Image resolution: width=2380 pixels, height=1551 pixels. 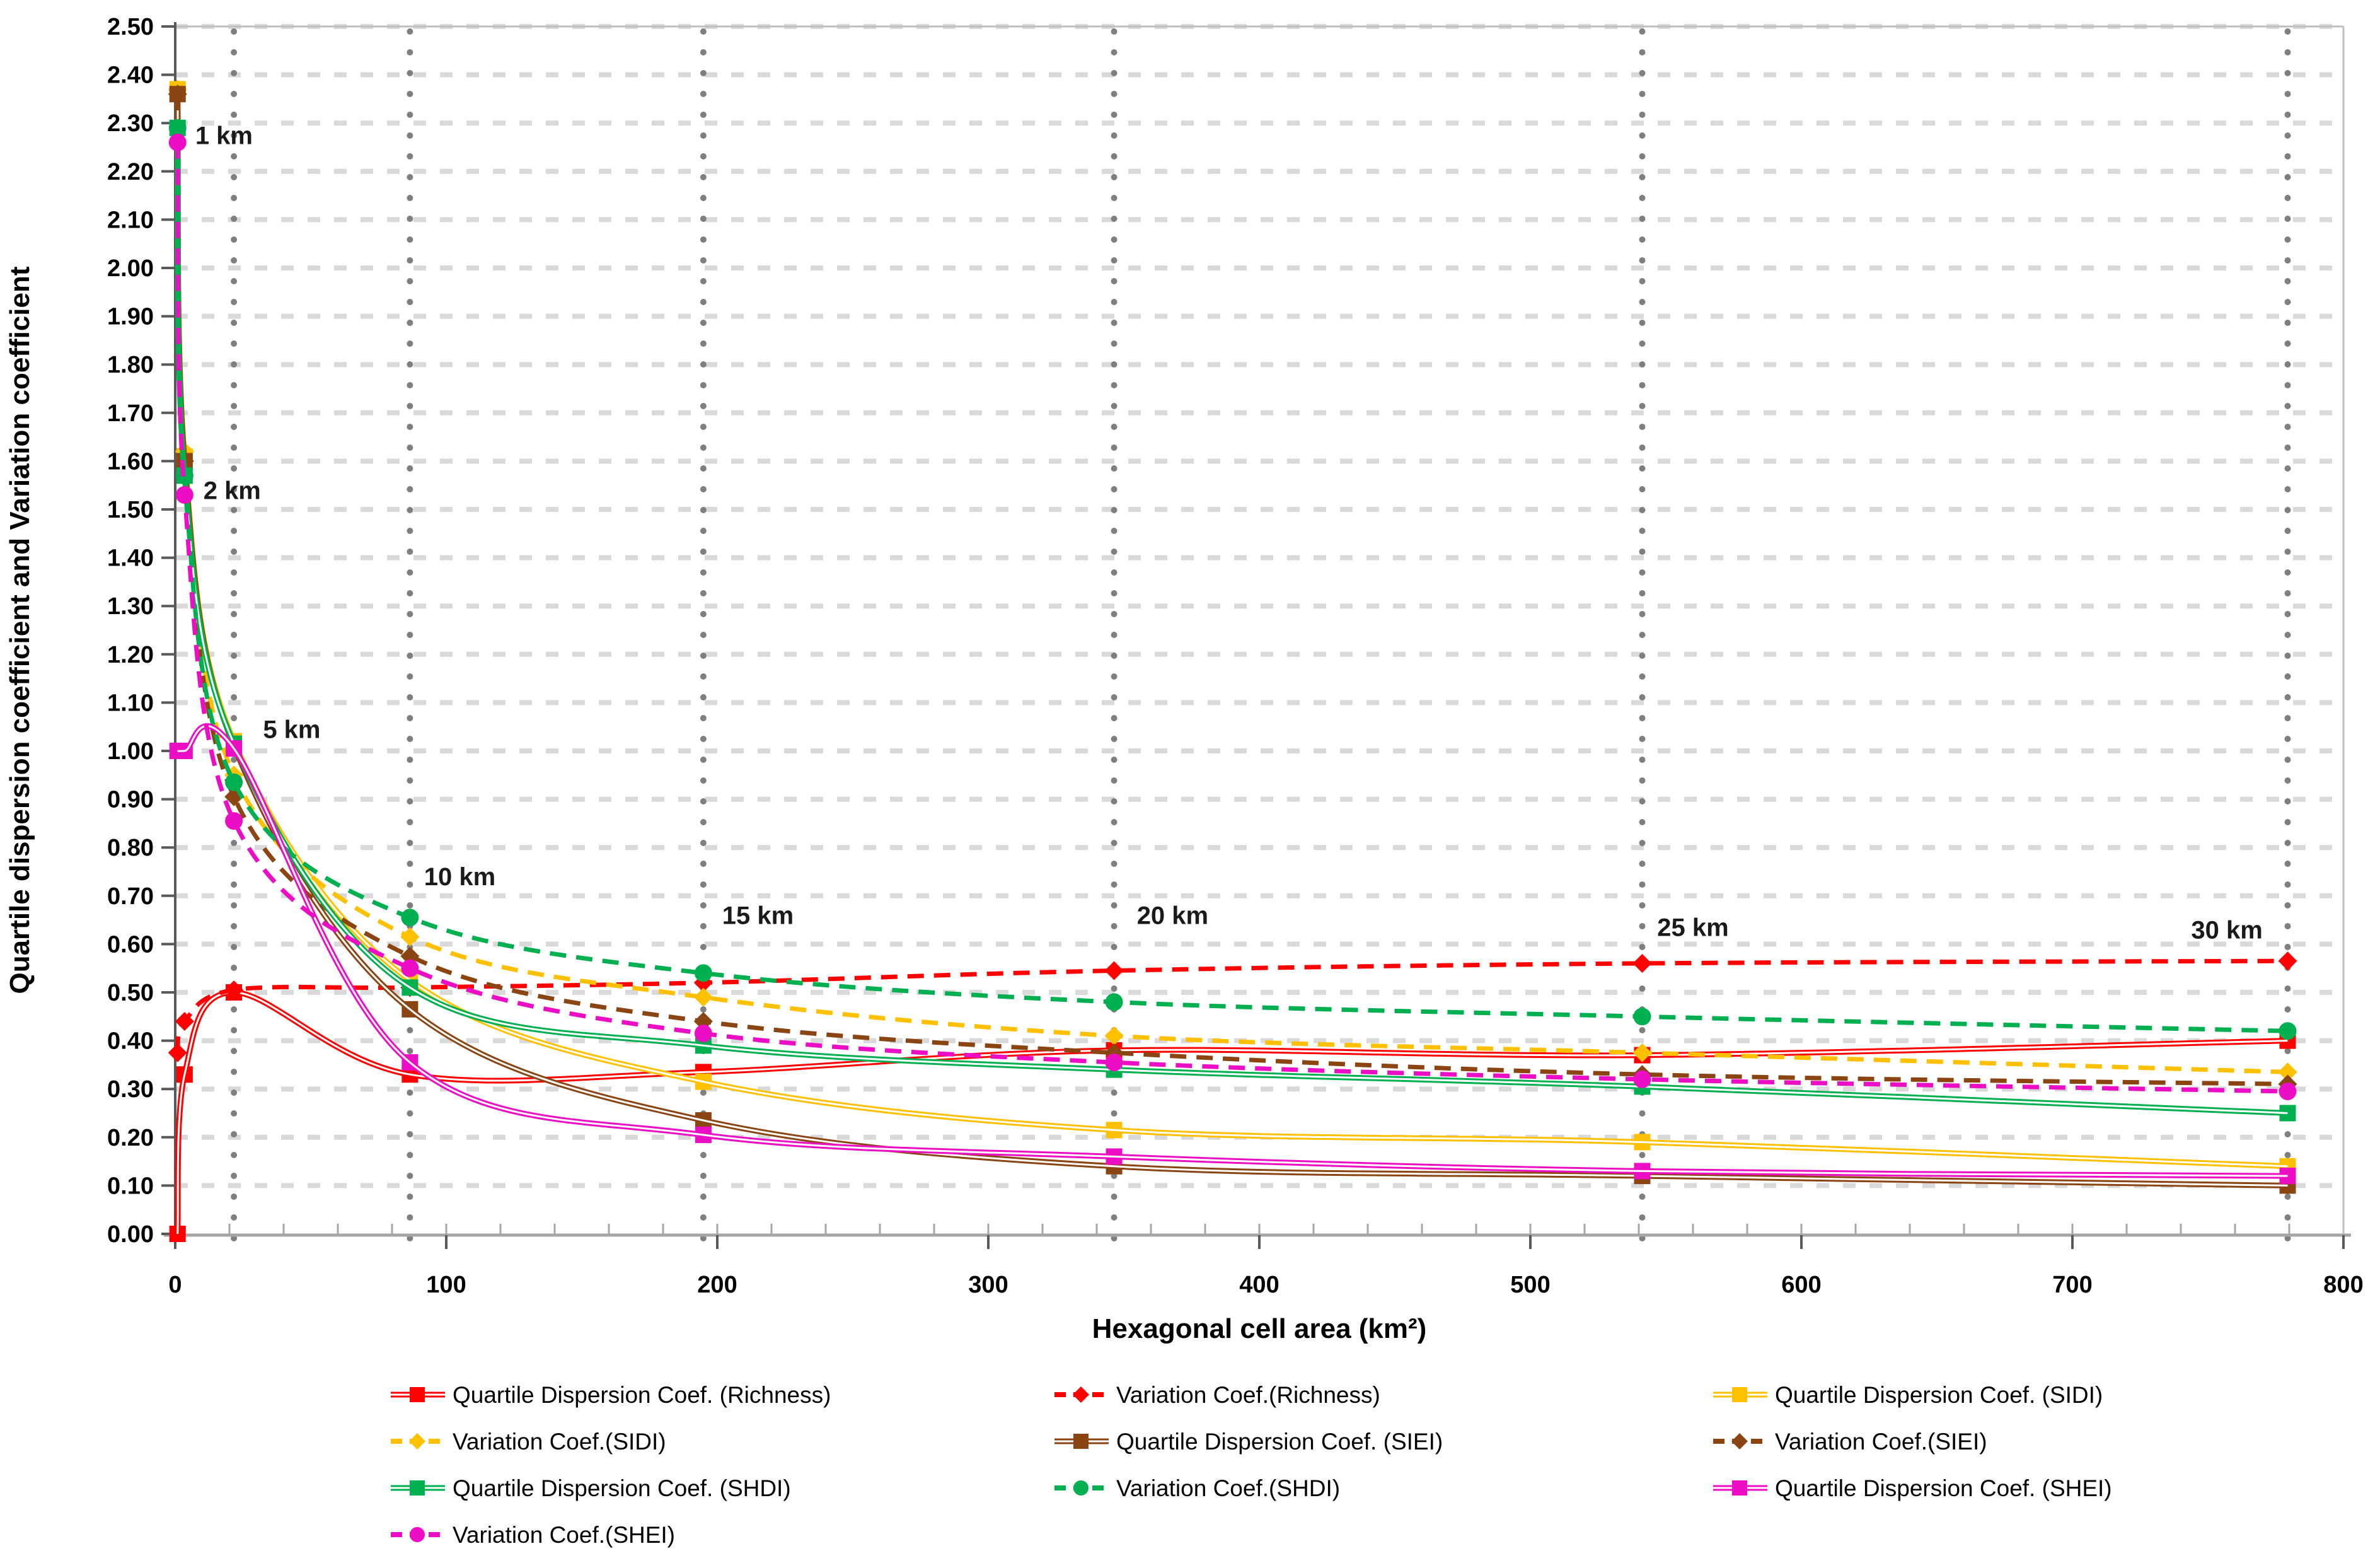 I want to click on hex-size-annotation: 2 km, so click(x=232, y=491).